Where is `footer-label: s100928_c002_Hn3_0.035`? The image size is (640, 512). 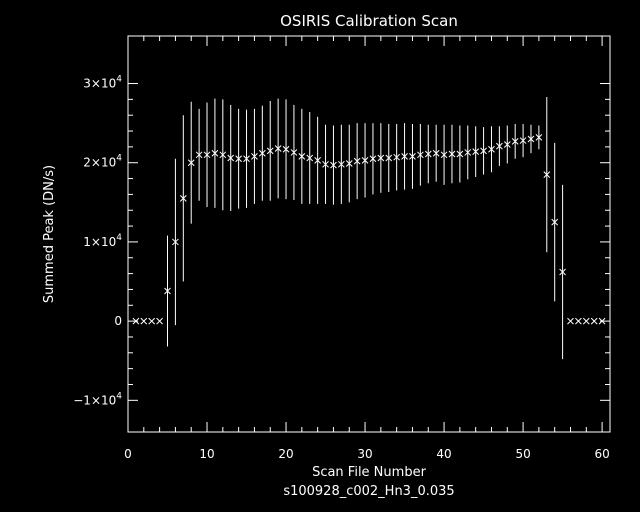 footer-label: s100928_c002_Hn3_0.035 is located at coordinates (368, 491).